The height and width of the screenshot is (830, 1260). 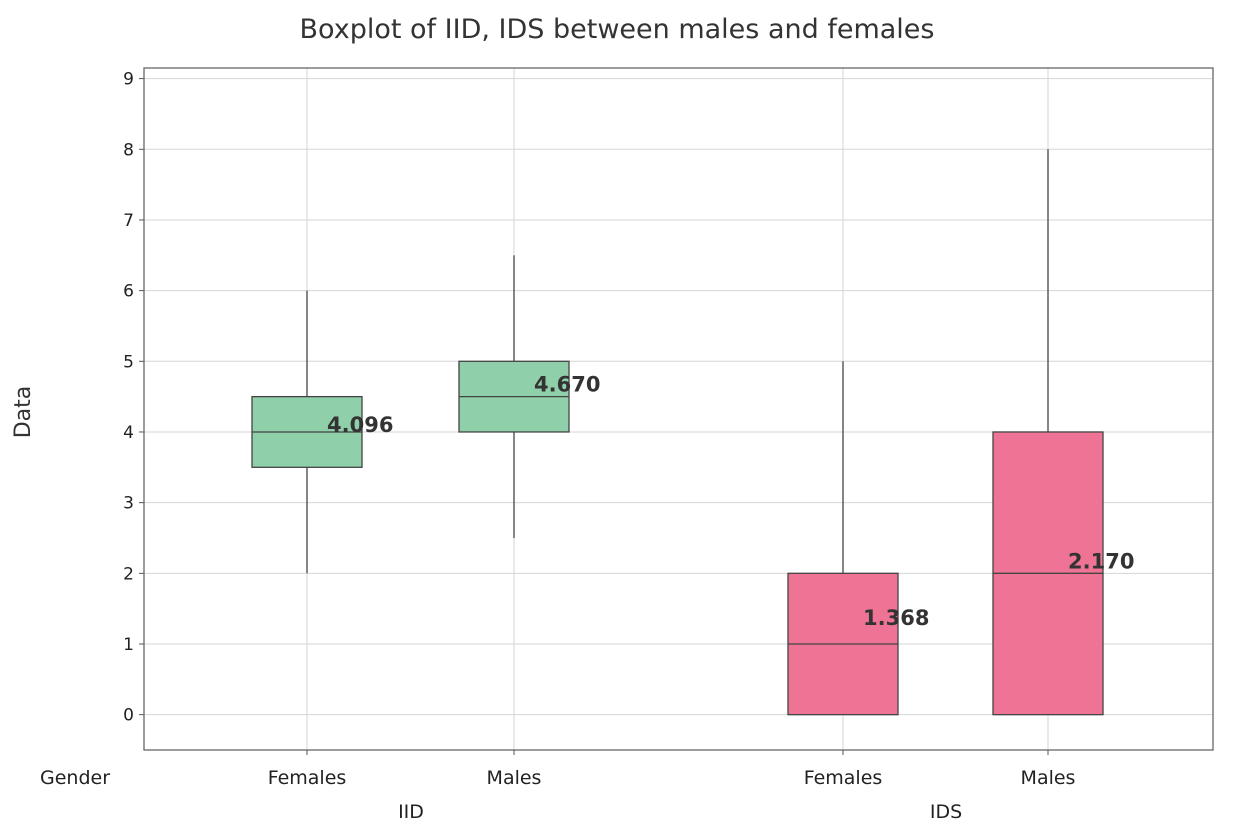 I want to click on y-tick-label: 7, so click(x=128, y=221).